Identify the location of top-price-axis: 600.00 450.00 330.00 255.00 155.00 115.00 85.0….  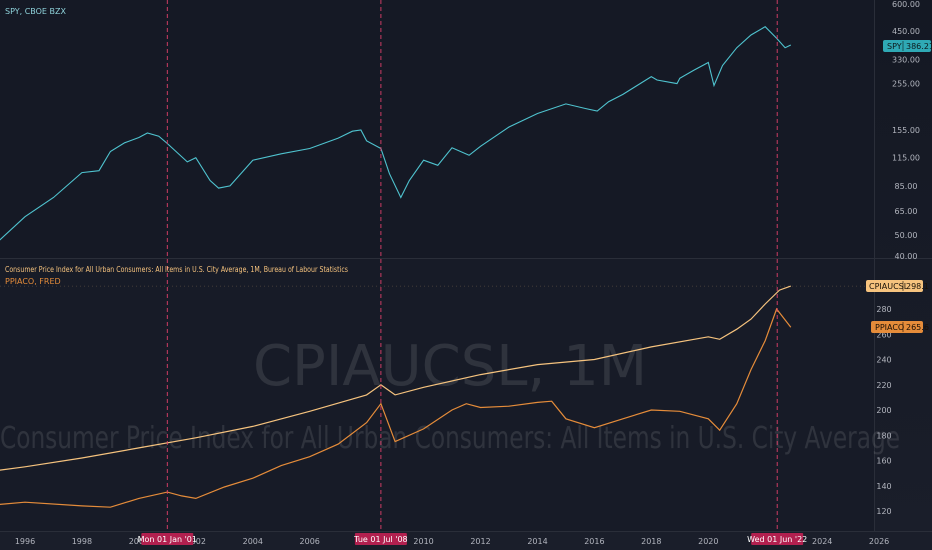
(906, 130).